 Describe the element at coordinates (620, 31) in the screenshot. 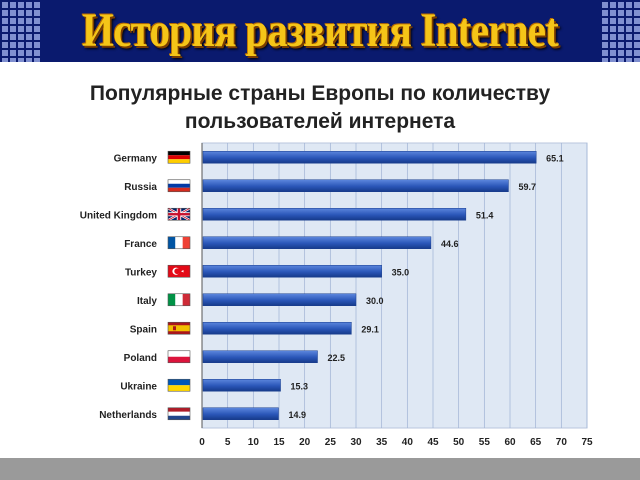

I see `header-grid-decoration-right` at that location.